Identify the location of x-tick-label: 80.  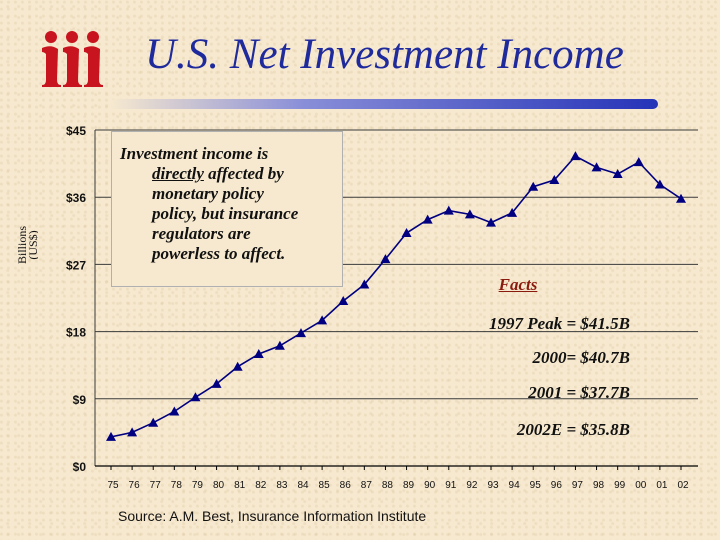
(219, 485).